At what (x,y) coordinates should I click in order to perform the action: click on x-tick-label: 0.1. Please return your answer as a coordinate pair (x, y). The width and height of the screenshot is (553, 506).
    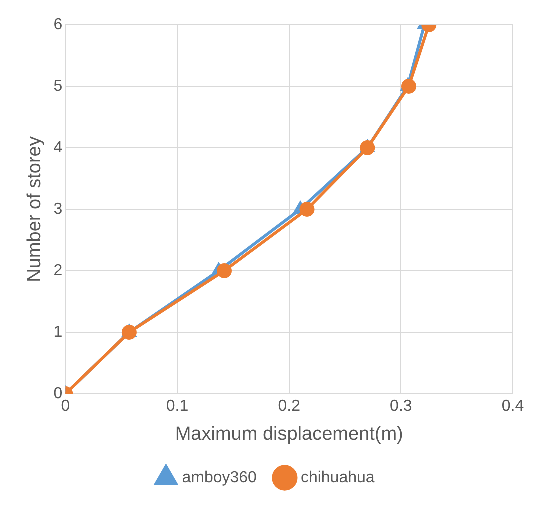
    Looking at the image, I should click on (177, 407).